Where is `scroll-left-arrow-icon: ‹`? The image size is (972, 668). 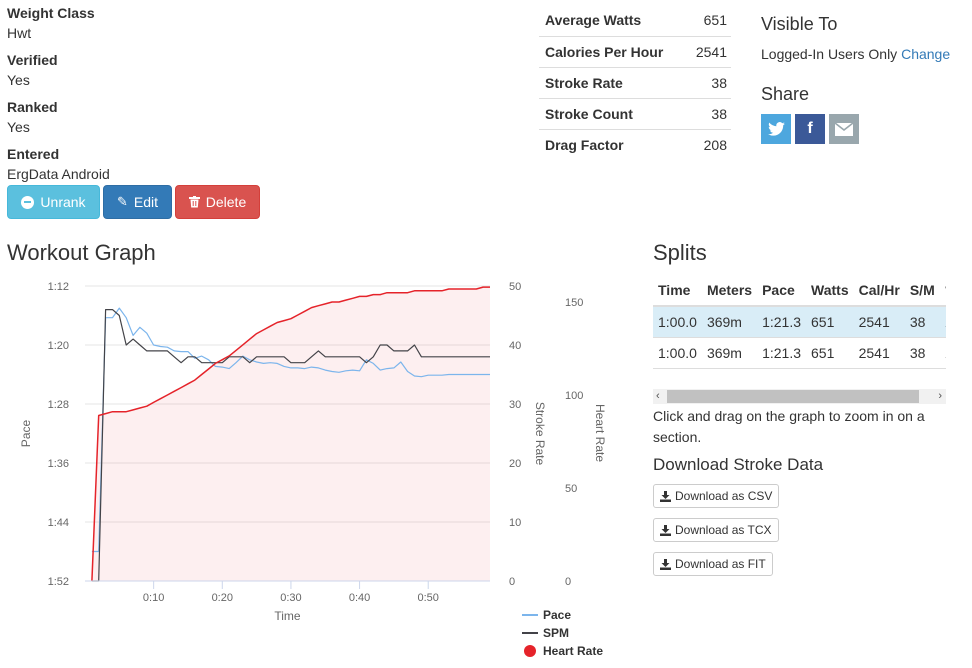
scroll-left-arrow-icon: ‹ is located at coordinates (658, 396).